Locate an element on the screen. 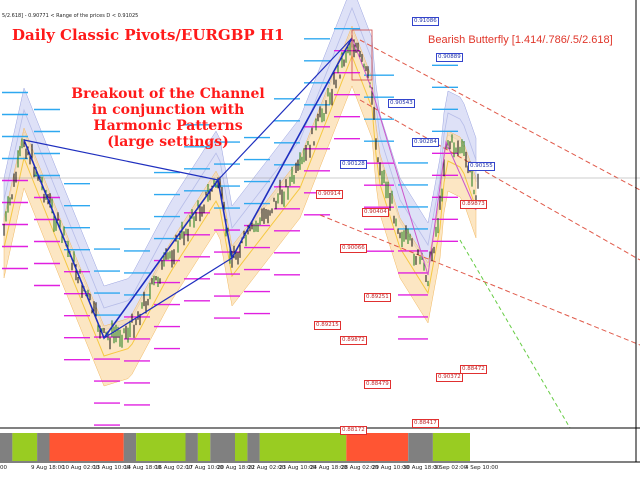  annotation-line-4: (large settings) is located at coordinates (168, 142).